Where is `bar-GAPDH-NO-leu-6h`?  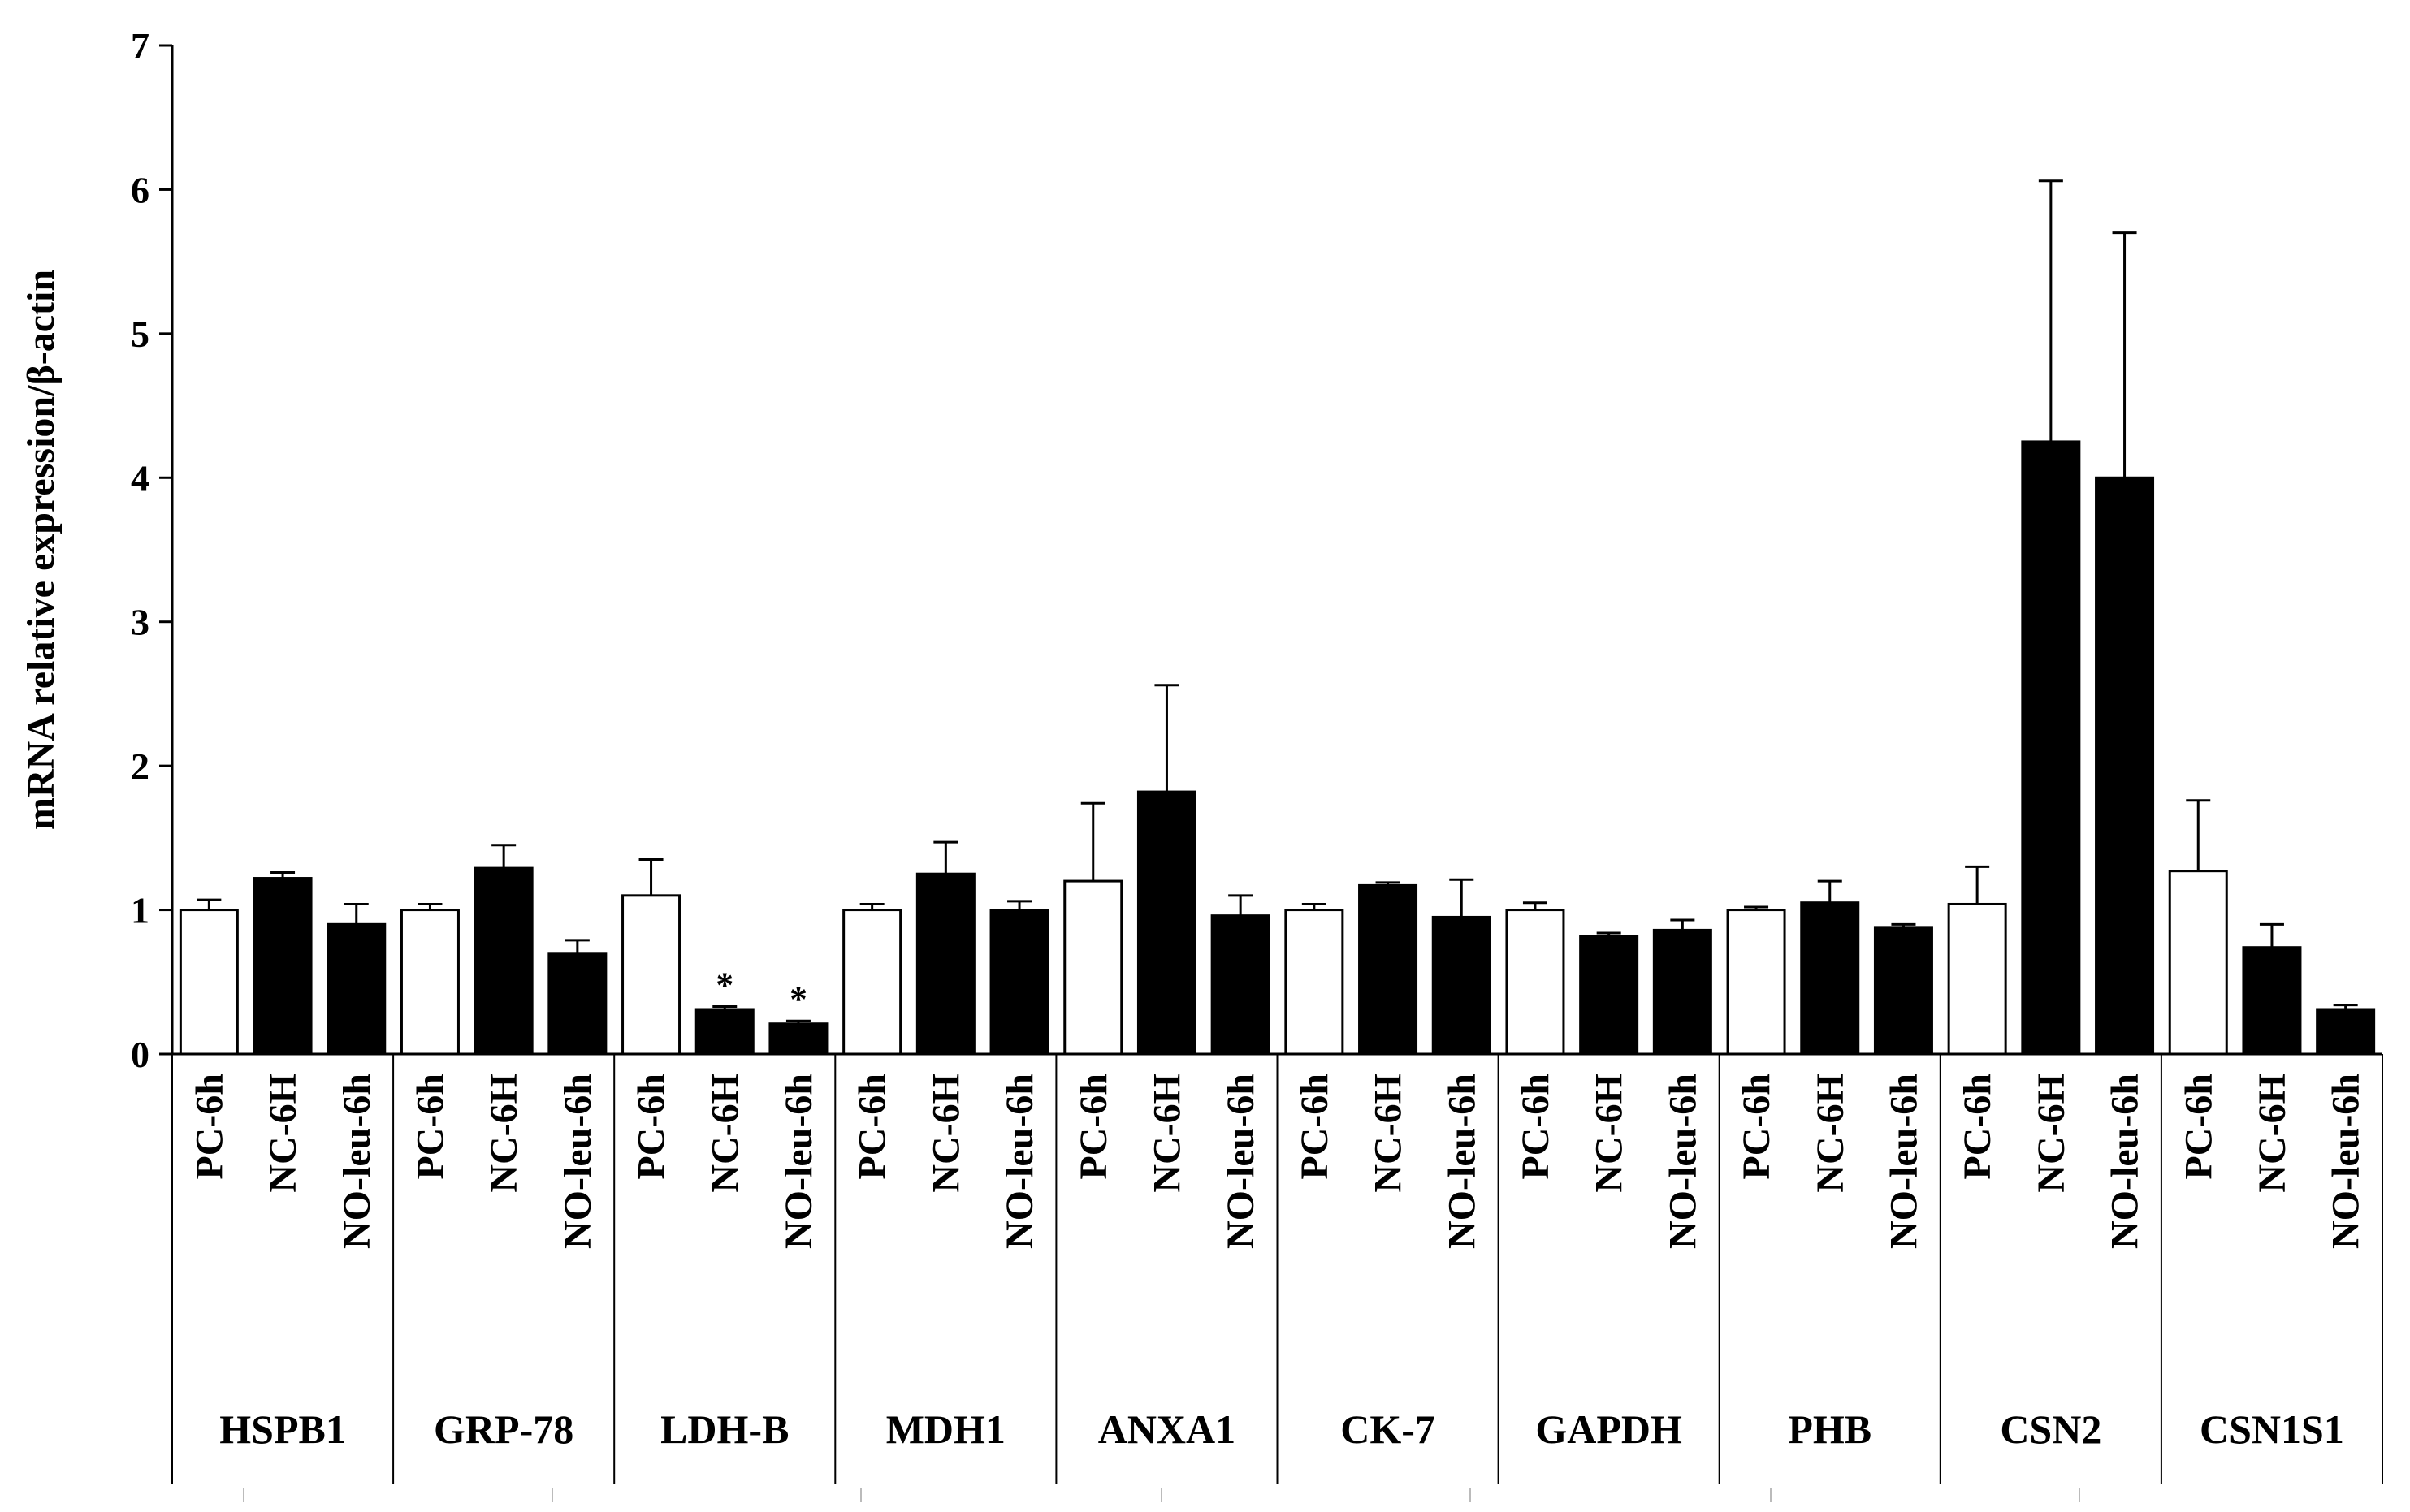 bar-GAPDH-NO-leu-6h is located at coordinates (1682, 992).